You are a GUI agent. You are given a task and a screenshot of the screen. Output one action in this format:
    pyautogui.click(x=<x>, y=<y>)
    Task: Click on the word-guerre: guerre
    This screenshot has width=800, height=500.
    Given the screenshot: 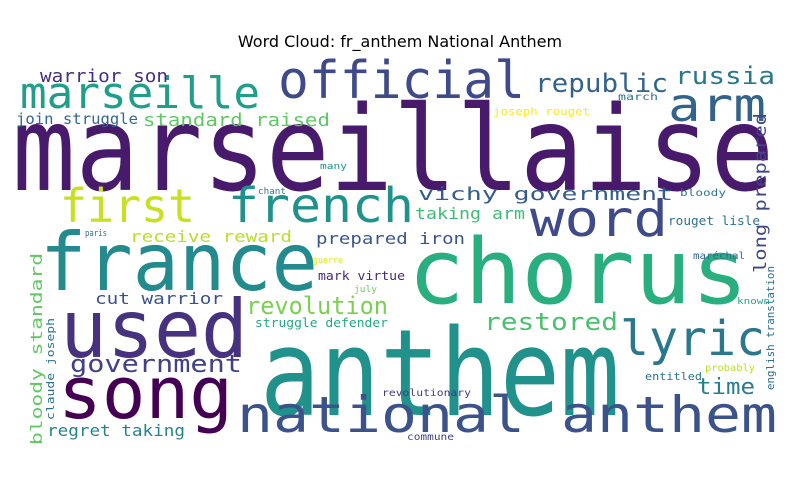 What is the action you would take?
    pyautogui.click(x=328, y=261)
    